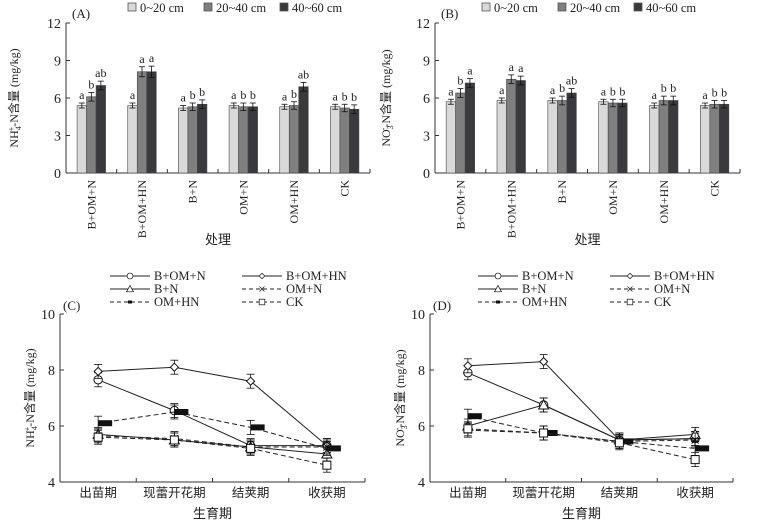 The image size is (764, 526). I want to click on x-axis-label: 生育期, so click(581, 513).